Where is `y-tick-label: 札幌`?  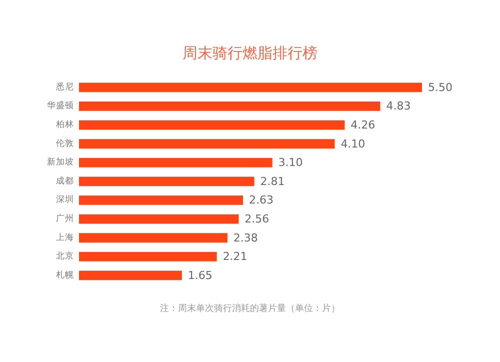 y-tick-label: 札幌 is located at coordinates (65, 274).